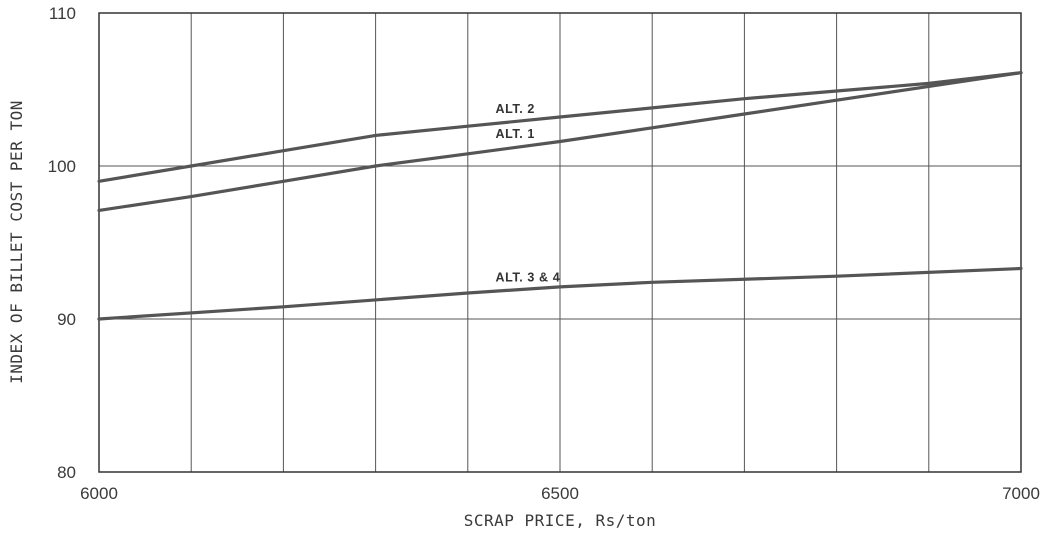  I want to click on y-tick-label: 80, so click(66, 472).